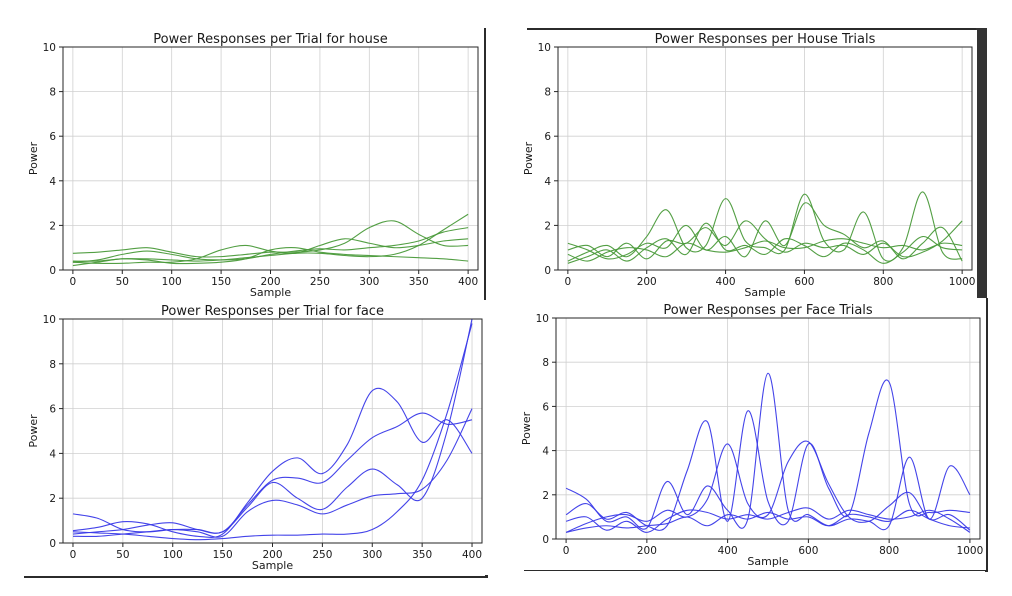 This screenshot has width=1012, height=596. What do you see at coordinates (752, 29) in the screenshot?
I see `frame-shadow-top` at bounding box center [752, 29].